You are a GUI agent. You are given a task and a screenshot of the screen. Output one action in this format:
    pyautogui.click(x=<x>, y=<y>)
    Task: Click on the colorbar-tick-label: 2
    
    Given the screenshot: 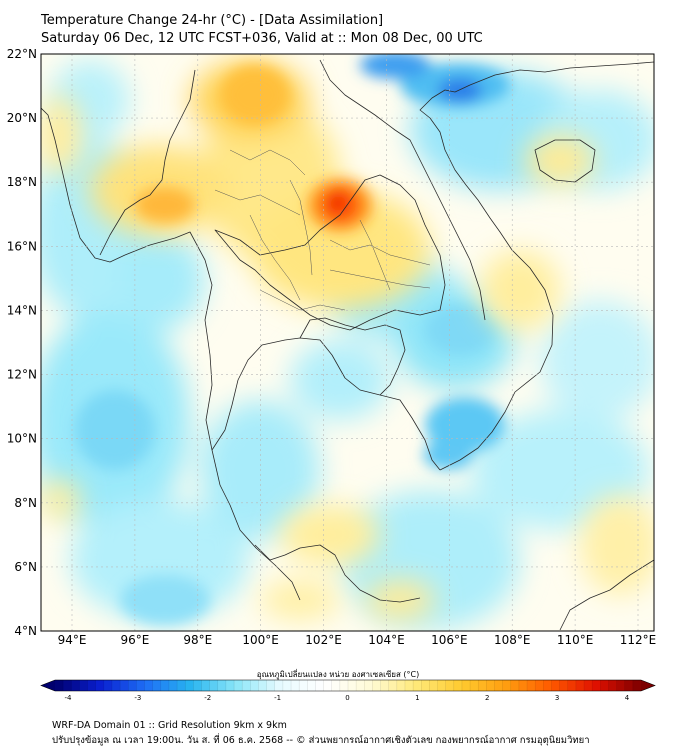 What is the action you would take?
    pyautogui.click(x=487, y=698)
    